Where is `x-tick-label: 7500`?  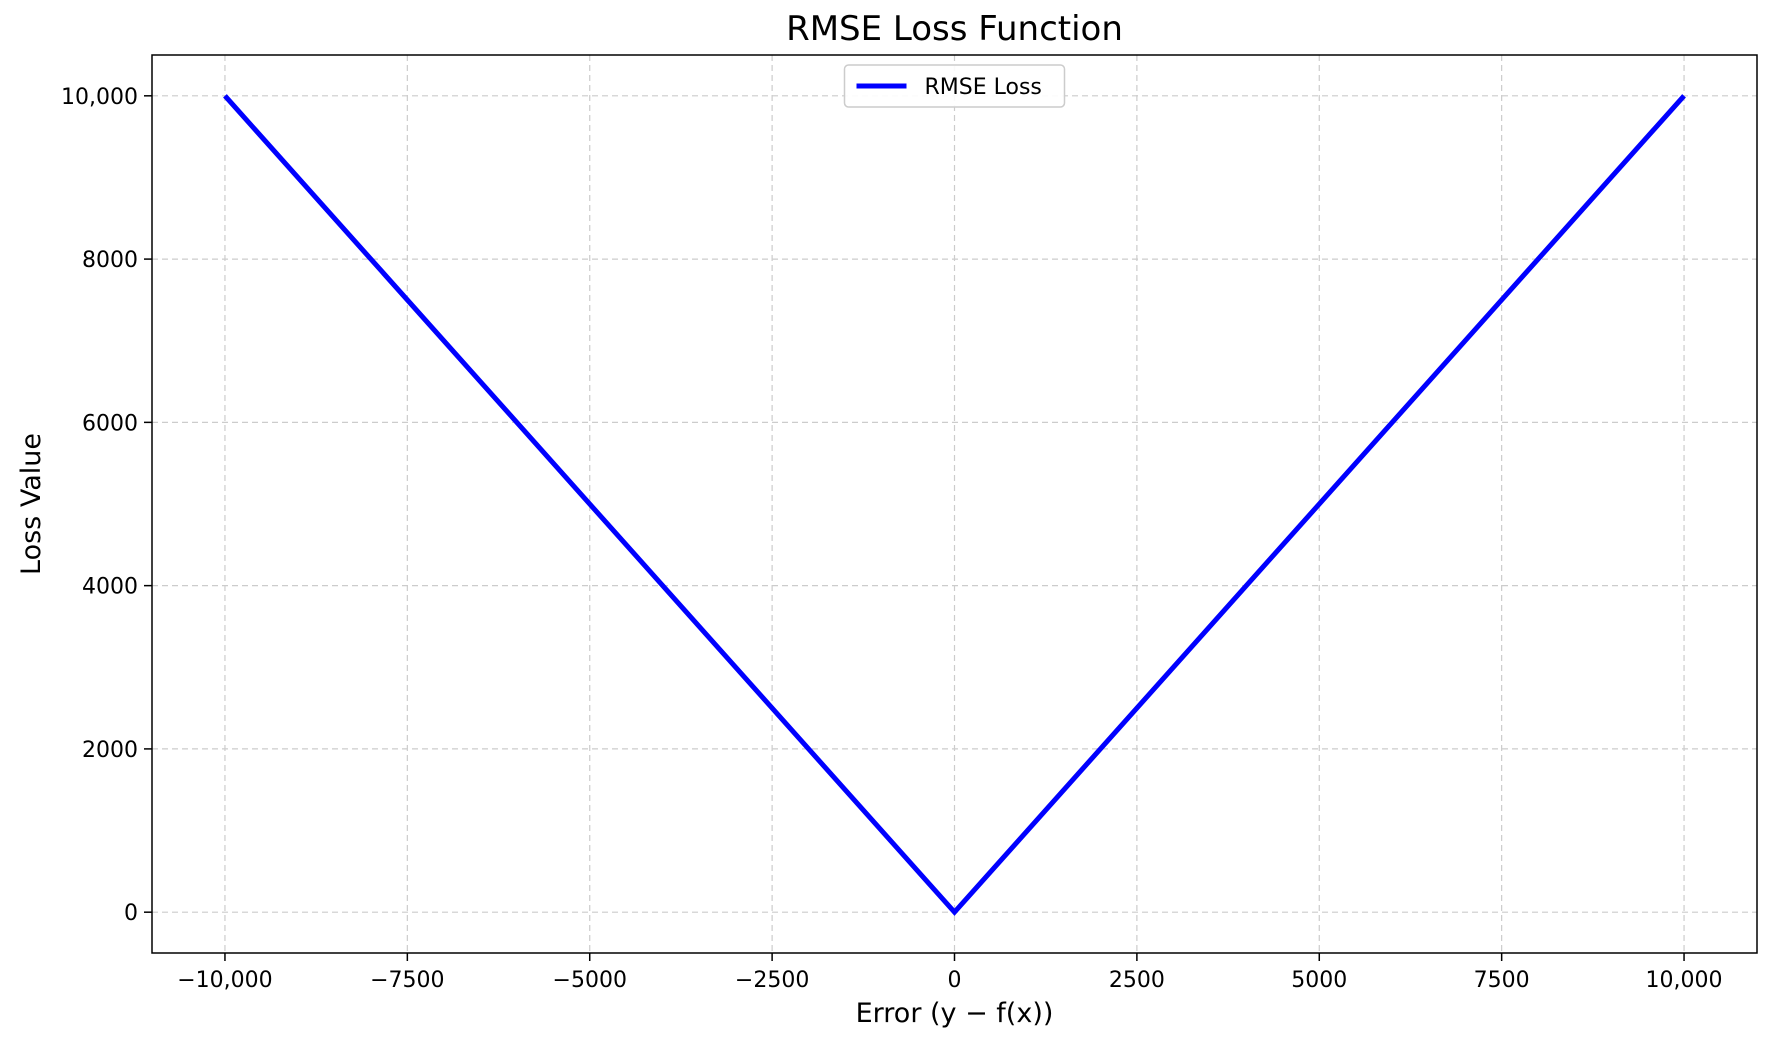 x-tick-label: 7500 is located at coordinates (1502, 980).